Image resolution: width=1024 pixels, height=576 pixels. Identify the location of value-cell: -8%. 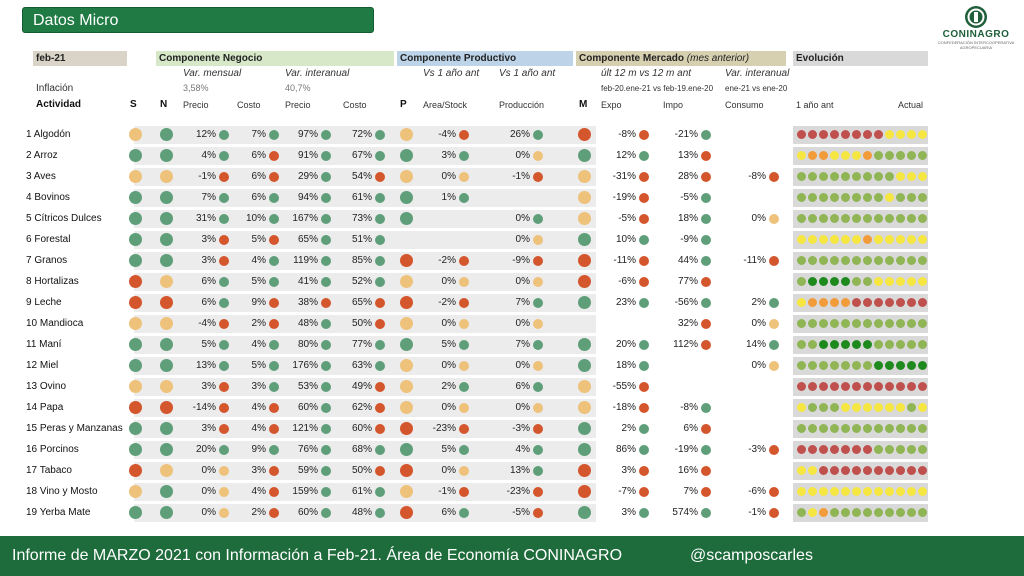
(757, 176).